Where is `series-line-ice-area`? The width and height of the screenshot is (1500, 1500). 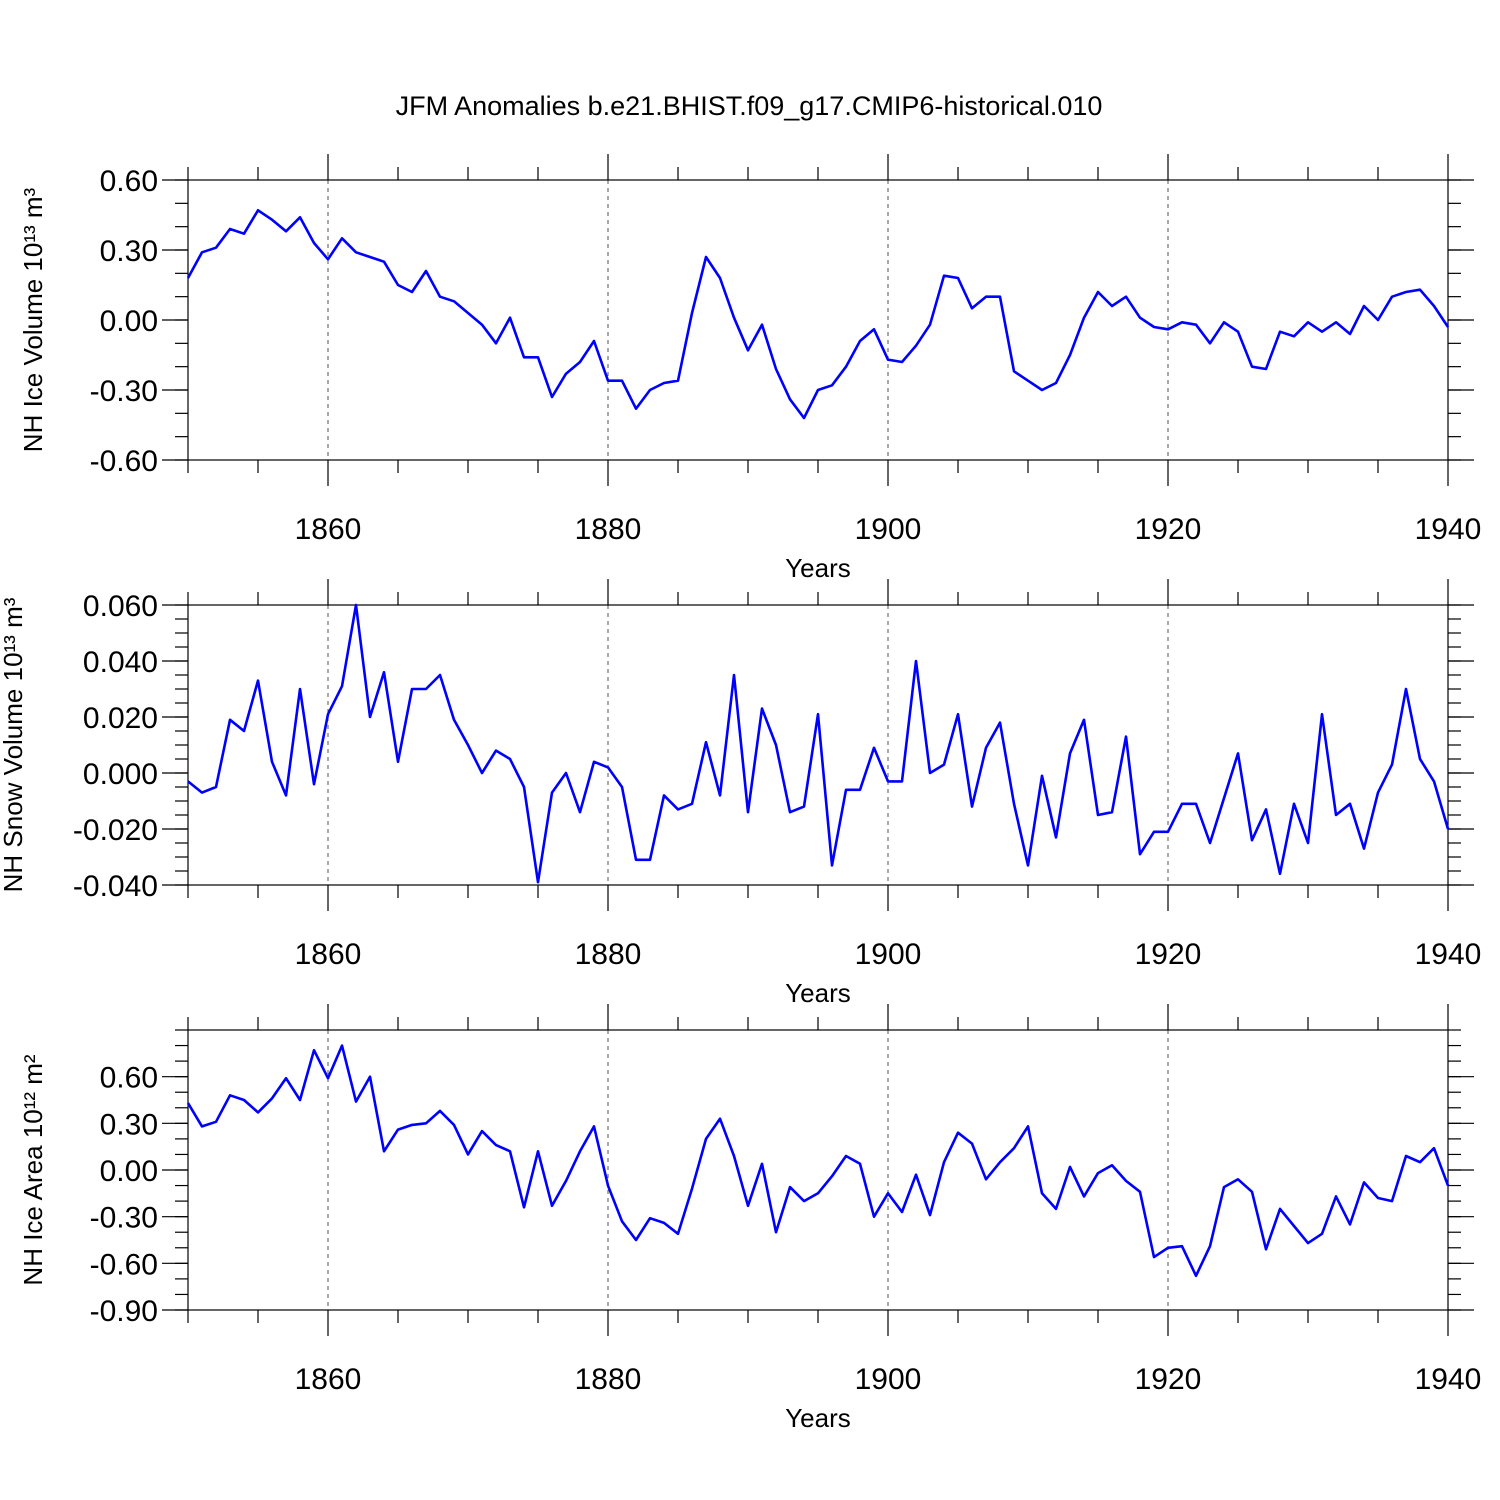
series-line-ice-area is located at coordinates (818, 1161).